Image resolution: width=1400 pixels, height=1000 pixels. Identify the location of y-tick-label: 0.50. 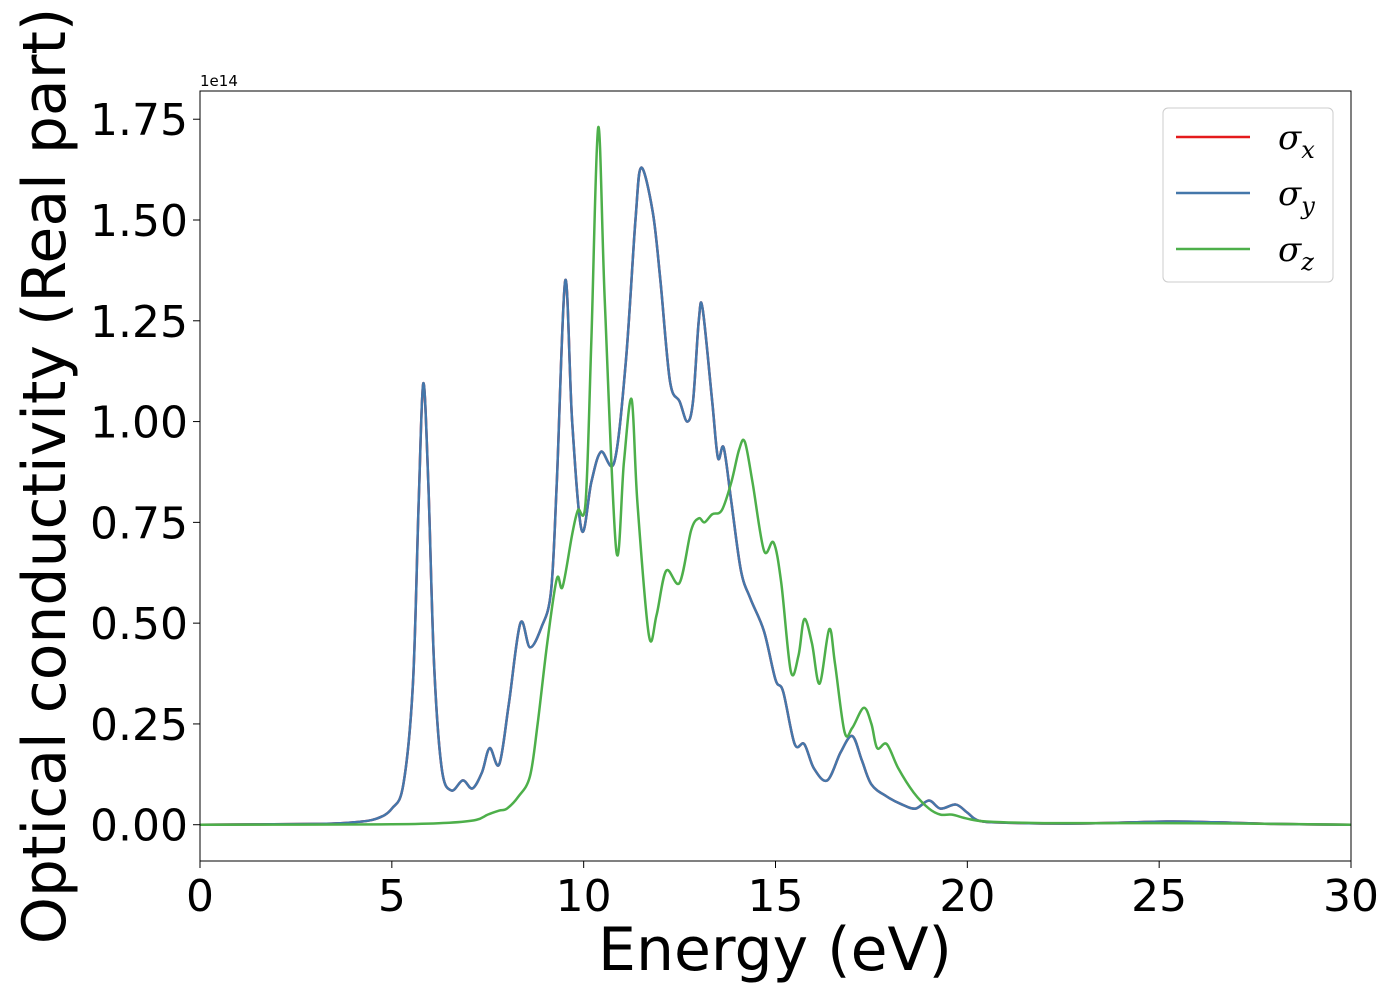
(139, 624).